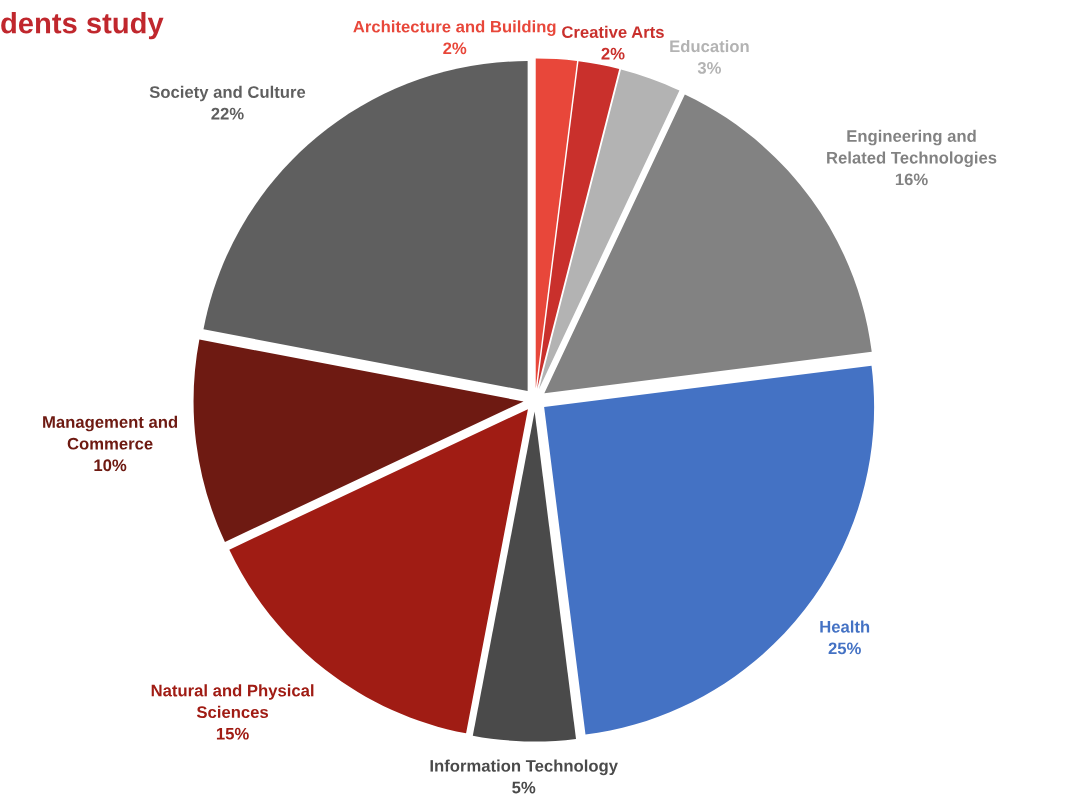 Image resolution: width=1070 pixels, height=807 pixels. Describe the element at coordinates (524, 787) in the screenshot. I see `data-label: 5%` at that location.